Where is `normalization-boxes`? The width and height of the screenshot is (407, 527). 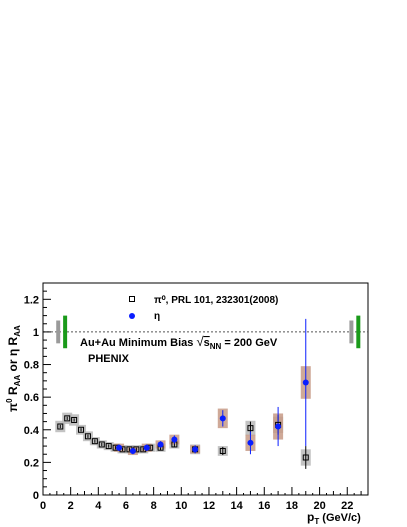
normalization-boxes is located at coordinates (208, 332).